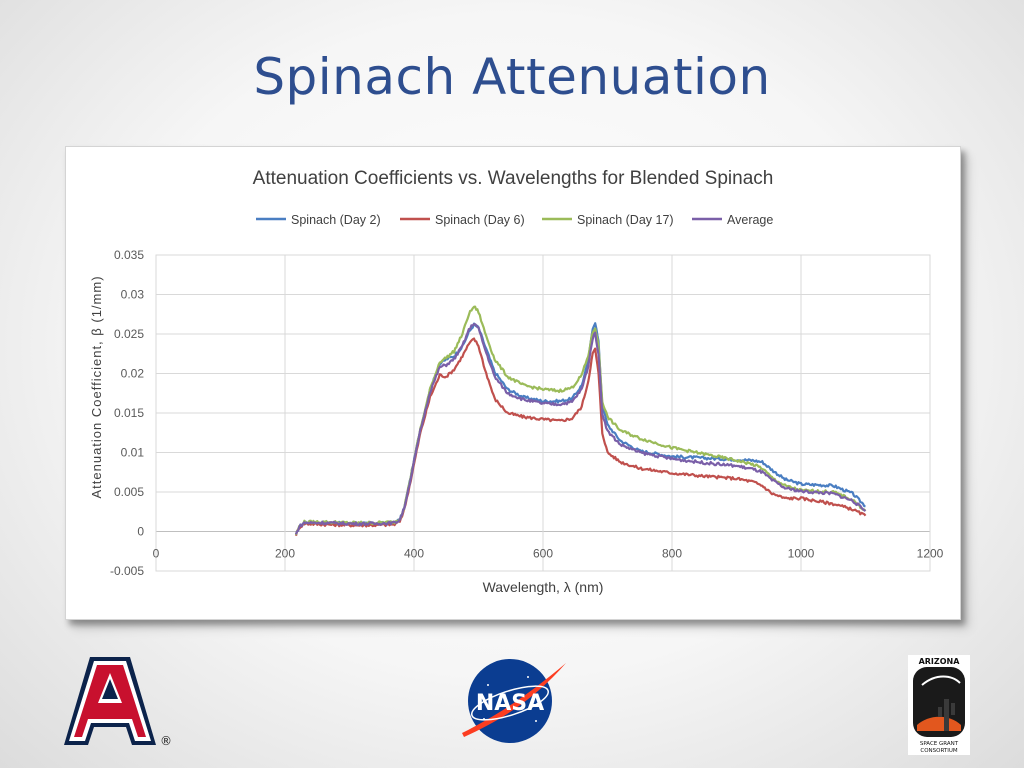  Describe the element at coordinates (96, 386) in the screenshot. I see `y-axis-label: Attenuation Coefficient, β (1/mm)` at that location.